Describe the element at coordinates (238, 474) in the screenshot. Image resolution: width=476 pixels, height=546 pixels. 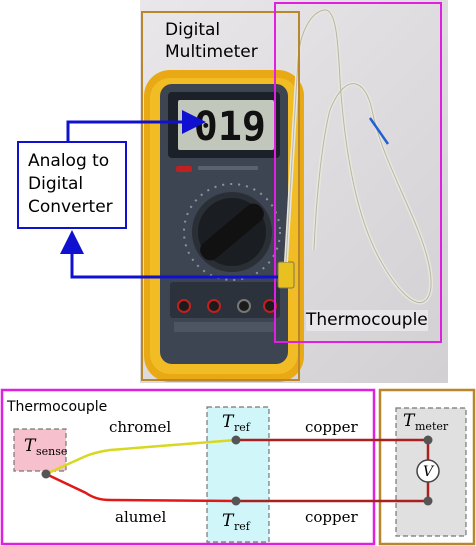
I see `reference-junction-box` at that location.